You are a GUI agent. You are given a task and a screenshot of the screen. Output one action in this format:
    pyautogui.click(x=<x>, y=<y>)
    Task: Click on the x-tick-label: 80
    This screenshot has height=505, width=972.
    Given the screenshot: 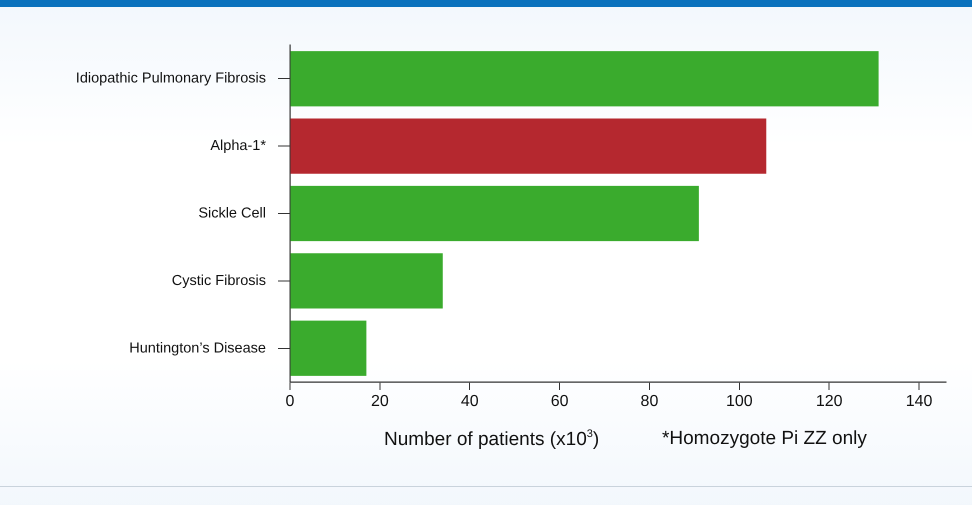 What is the action you would take?
    pyautogui.click(x=649, y=401)
    